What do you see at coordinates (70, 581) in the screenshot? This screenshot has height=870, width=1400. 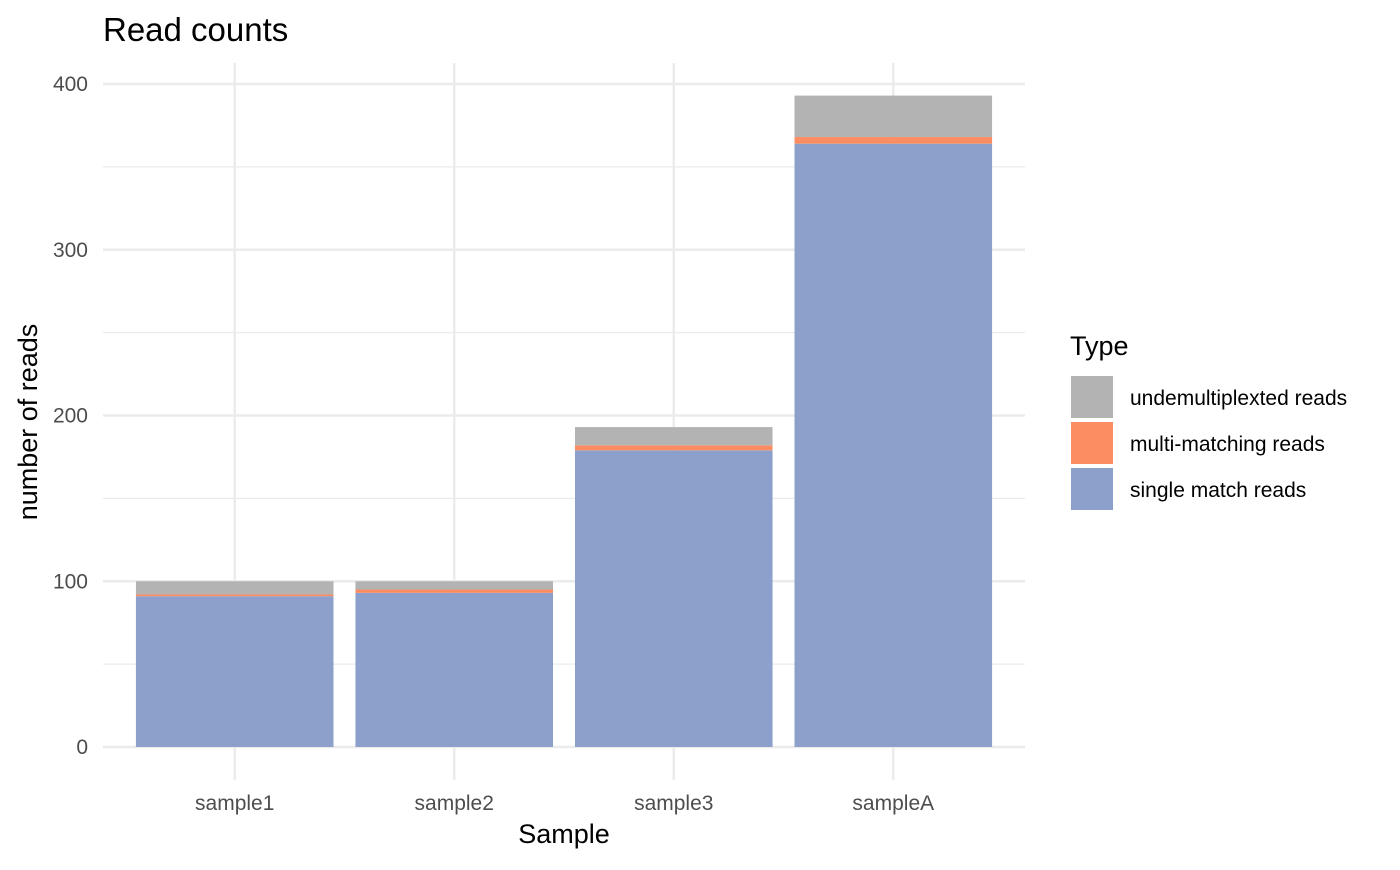 I see `y-tick-label: 100` at bounding box center [70, 581].